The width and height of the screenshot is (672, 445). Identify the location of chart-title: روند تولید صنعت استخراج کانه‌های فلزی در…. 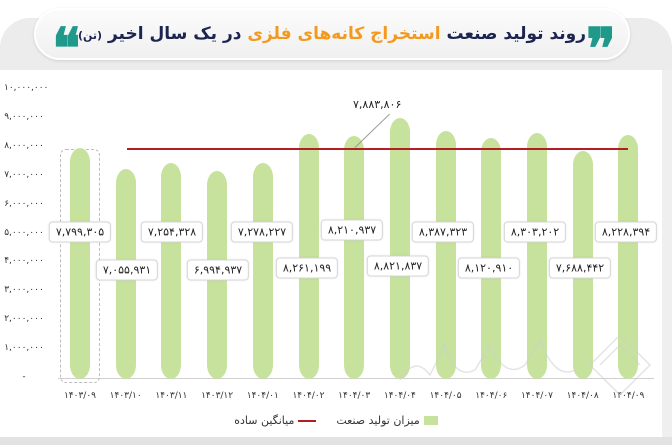
(332, 34).